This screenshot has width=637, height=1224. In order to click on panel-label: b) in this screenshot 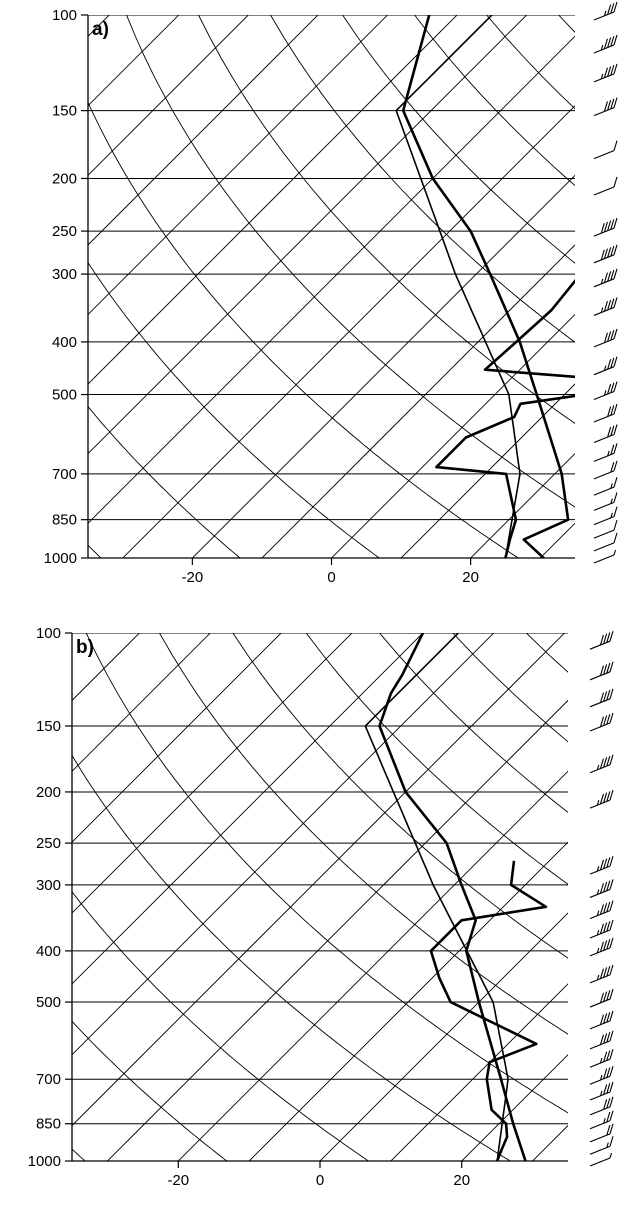, I will do `click(85, 647)`.